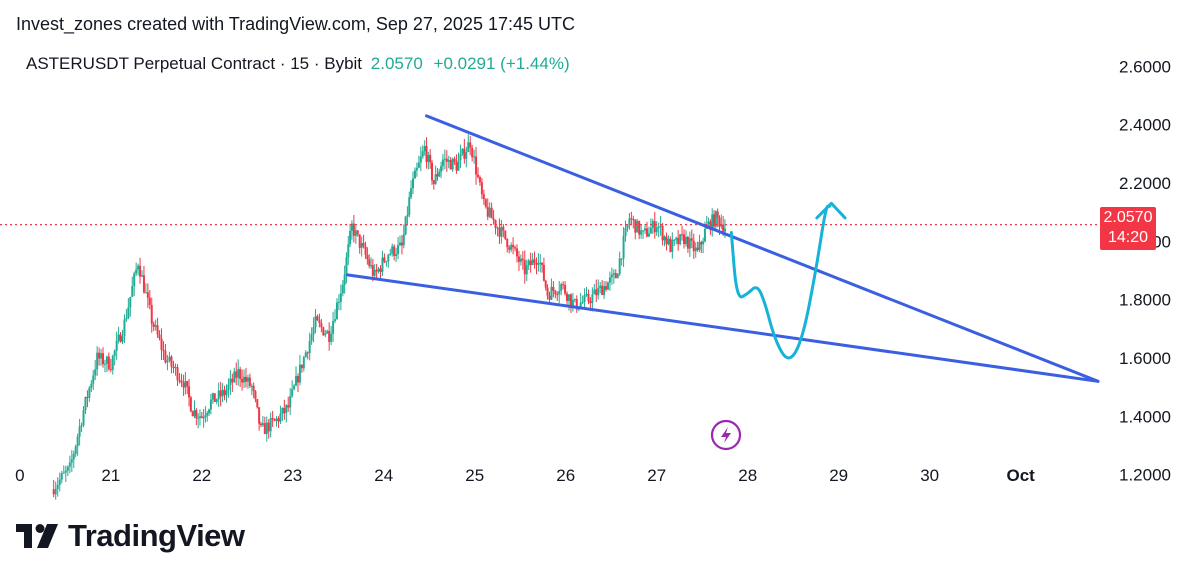  What do you see at coordinates (726, 435) in the screenshot?
I see `lightning-icon` at bounding box center [726, 435].